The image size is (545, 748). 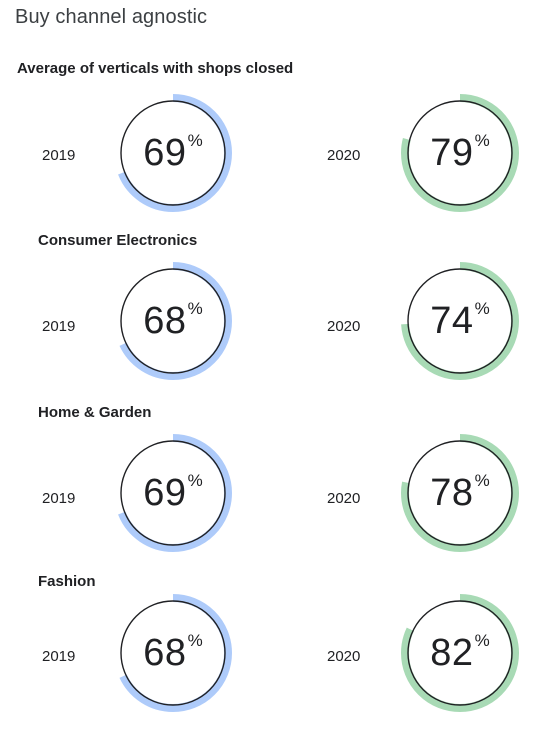 What do you see at coordinates (111, 17) in the screenshot?
I see `page-title: Buy channel agnostic` at bounding box center [111, 17].